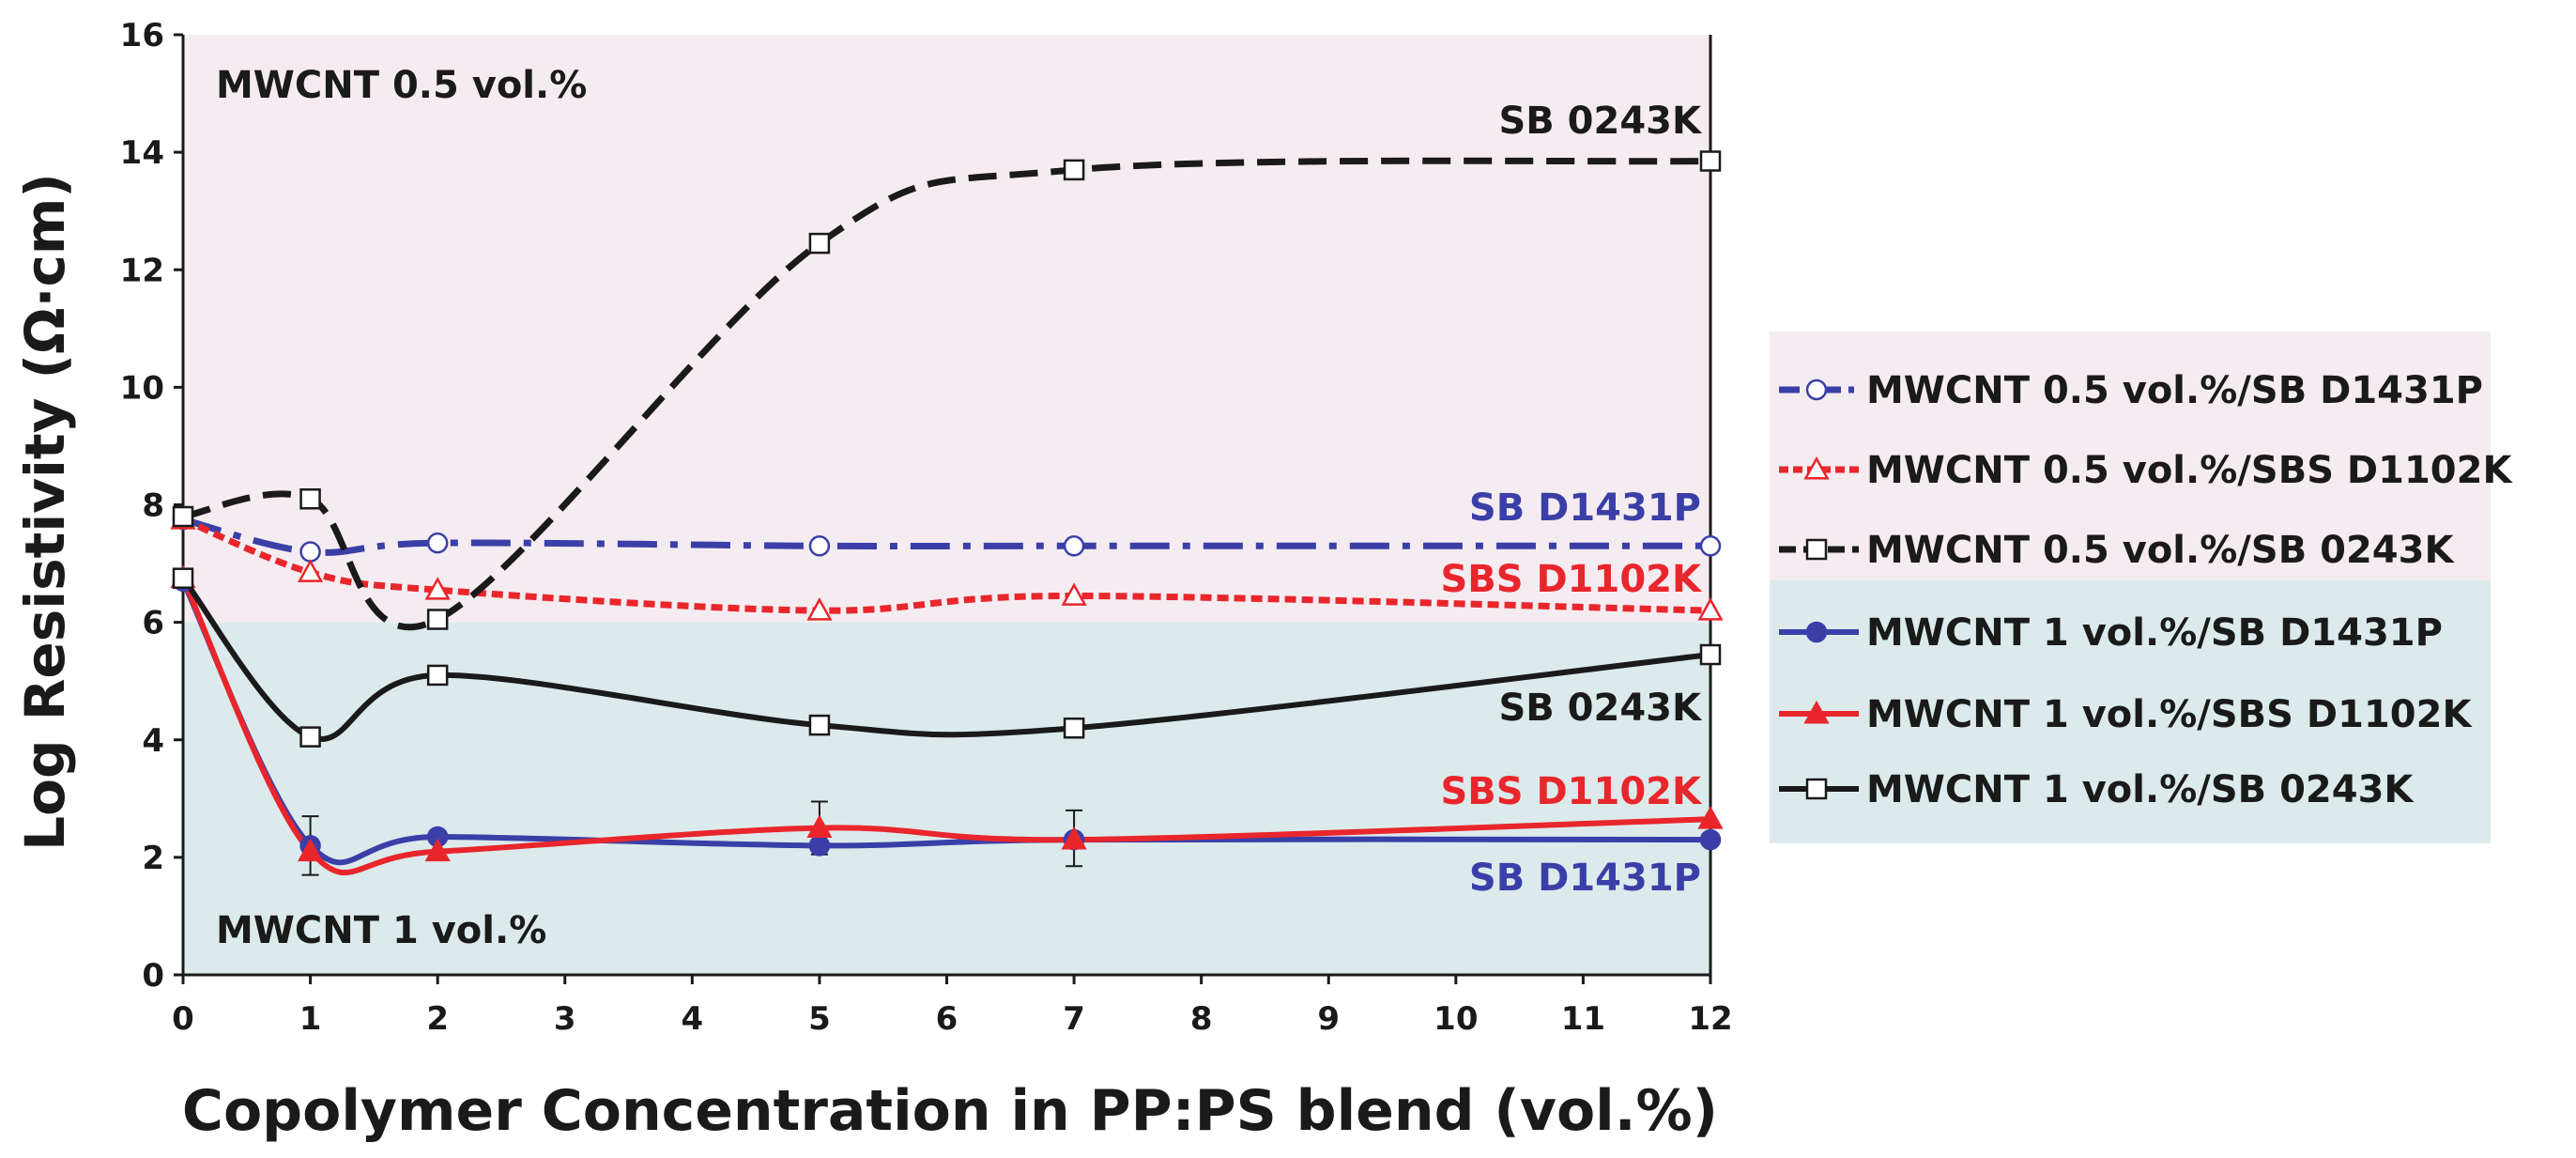 This screenshot has height=1158, width=2576. Describe the element at coordinates (142, 270) in the screenshot. I see `y-tick-label: 12` at that location.